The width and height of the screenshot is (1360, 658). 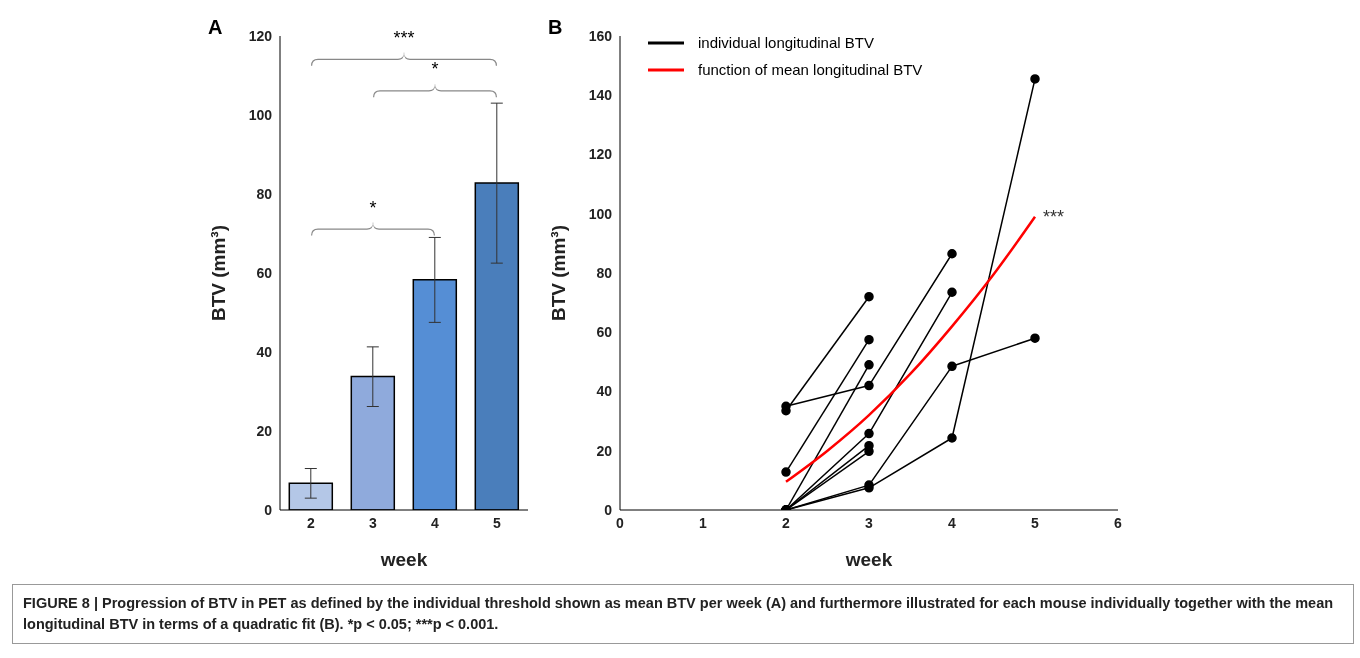 I want to click on chart-title: B, so click(x=555, y=27).